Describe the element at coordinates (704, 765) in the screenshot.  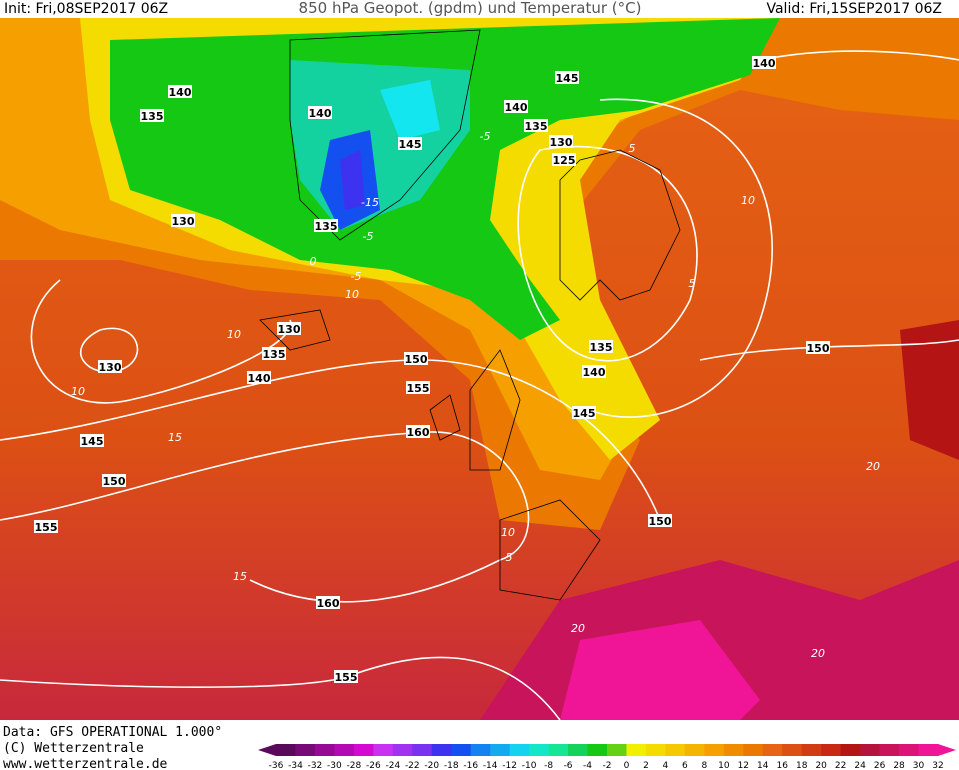
I see `legend-label: 8` at that location.